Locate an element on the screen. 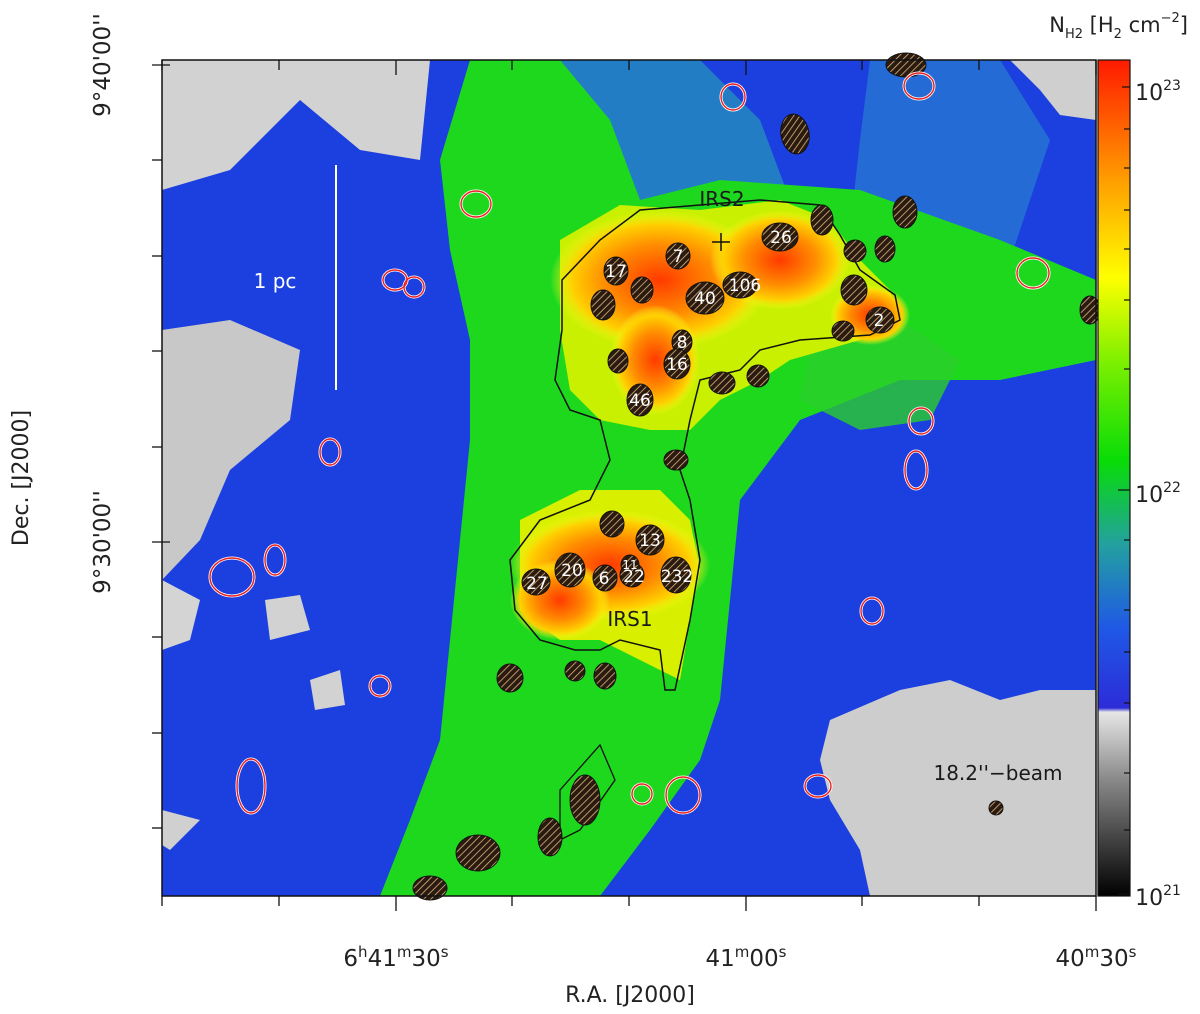  colorbar-ticks is located at coordinates (1124, 490).